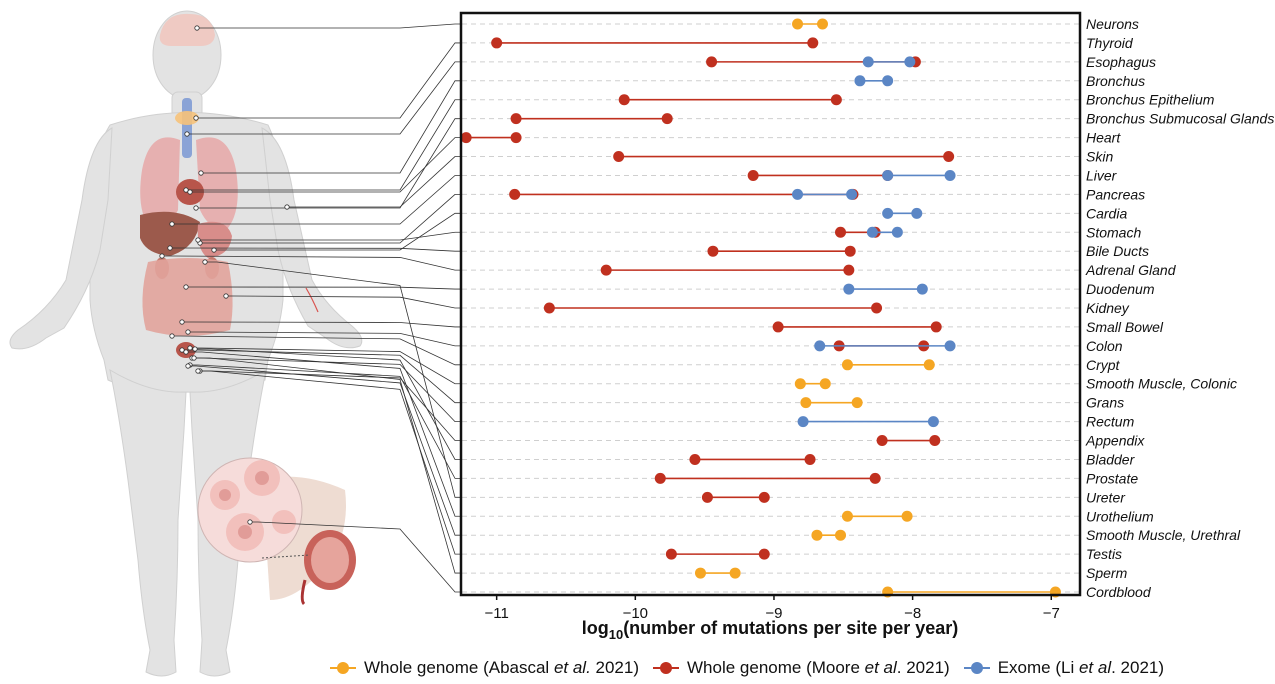 This screenshot has height=684, width=1275. Describe the element at coordinates (813, 43) in the screenshot. I see `point-high-thyroid` at that location.